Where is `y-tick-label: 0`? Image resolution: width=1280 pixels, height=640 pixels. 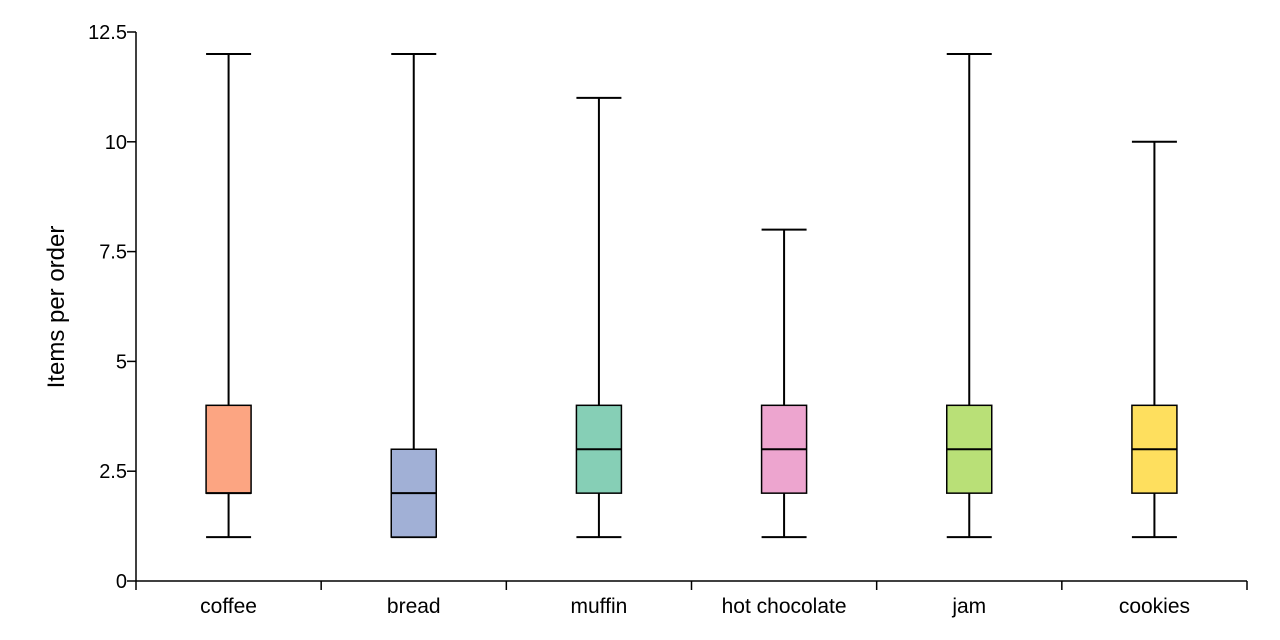
y-tick-label: 0 is located at coordinates (121, 582).